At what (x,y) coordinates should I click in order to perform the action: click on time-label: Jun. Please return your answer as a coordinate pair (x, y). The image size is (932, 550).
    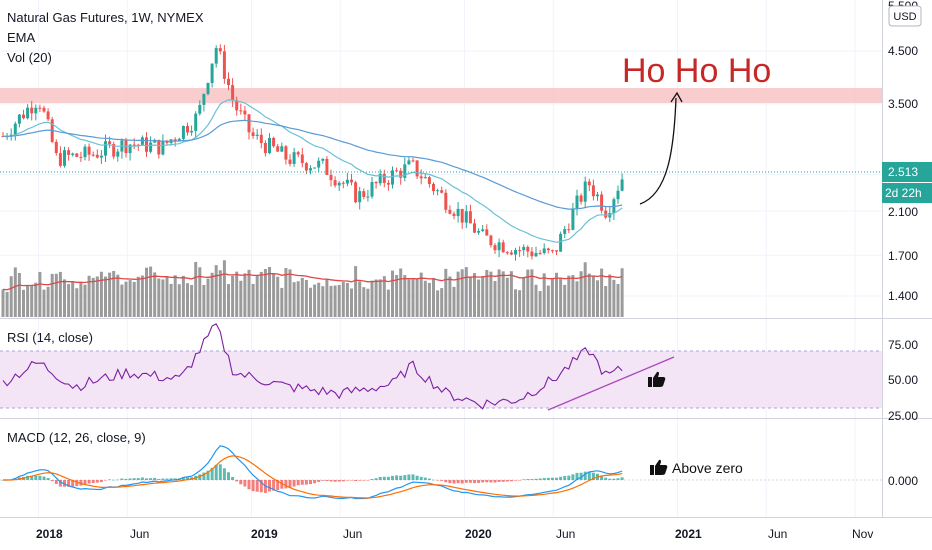
    Looking at the image, I should click on (777, 534).